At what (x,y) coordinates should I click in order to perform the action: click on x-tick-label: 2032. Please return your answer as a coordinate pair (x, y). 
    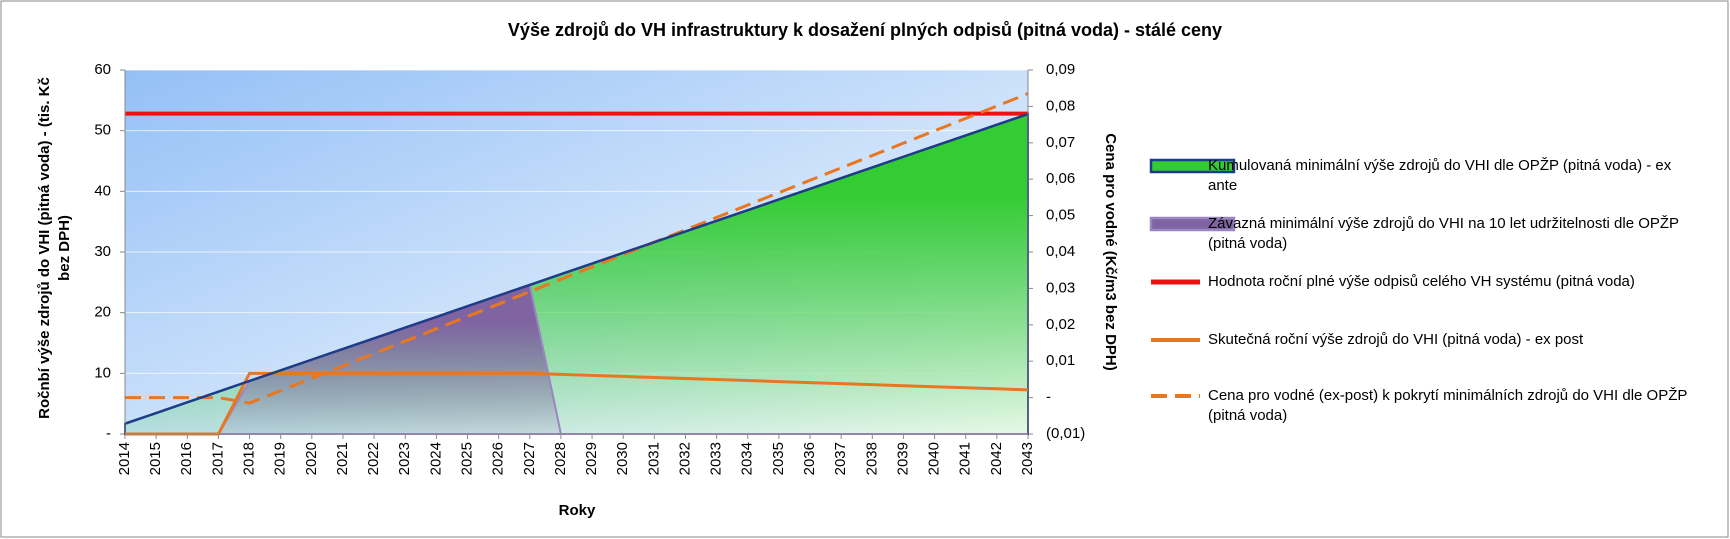
    Looking at the image, I should click on (684, 458).